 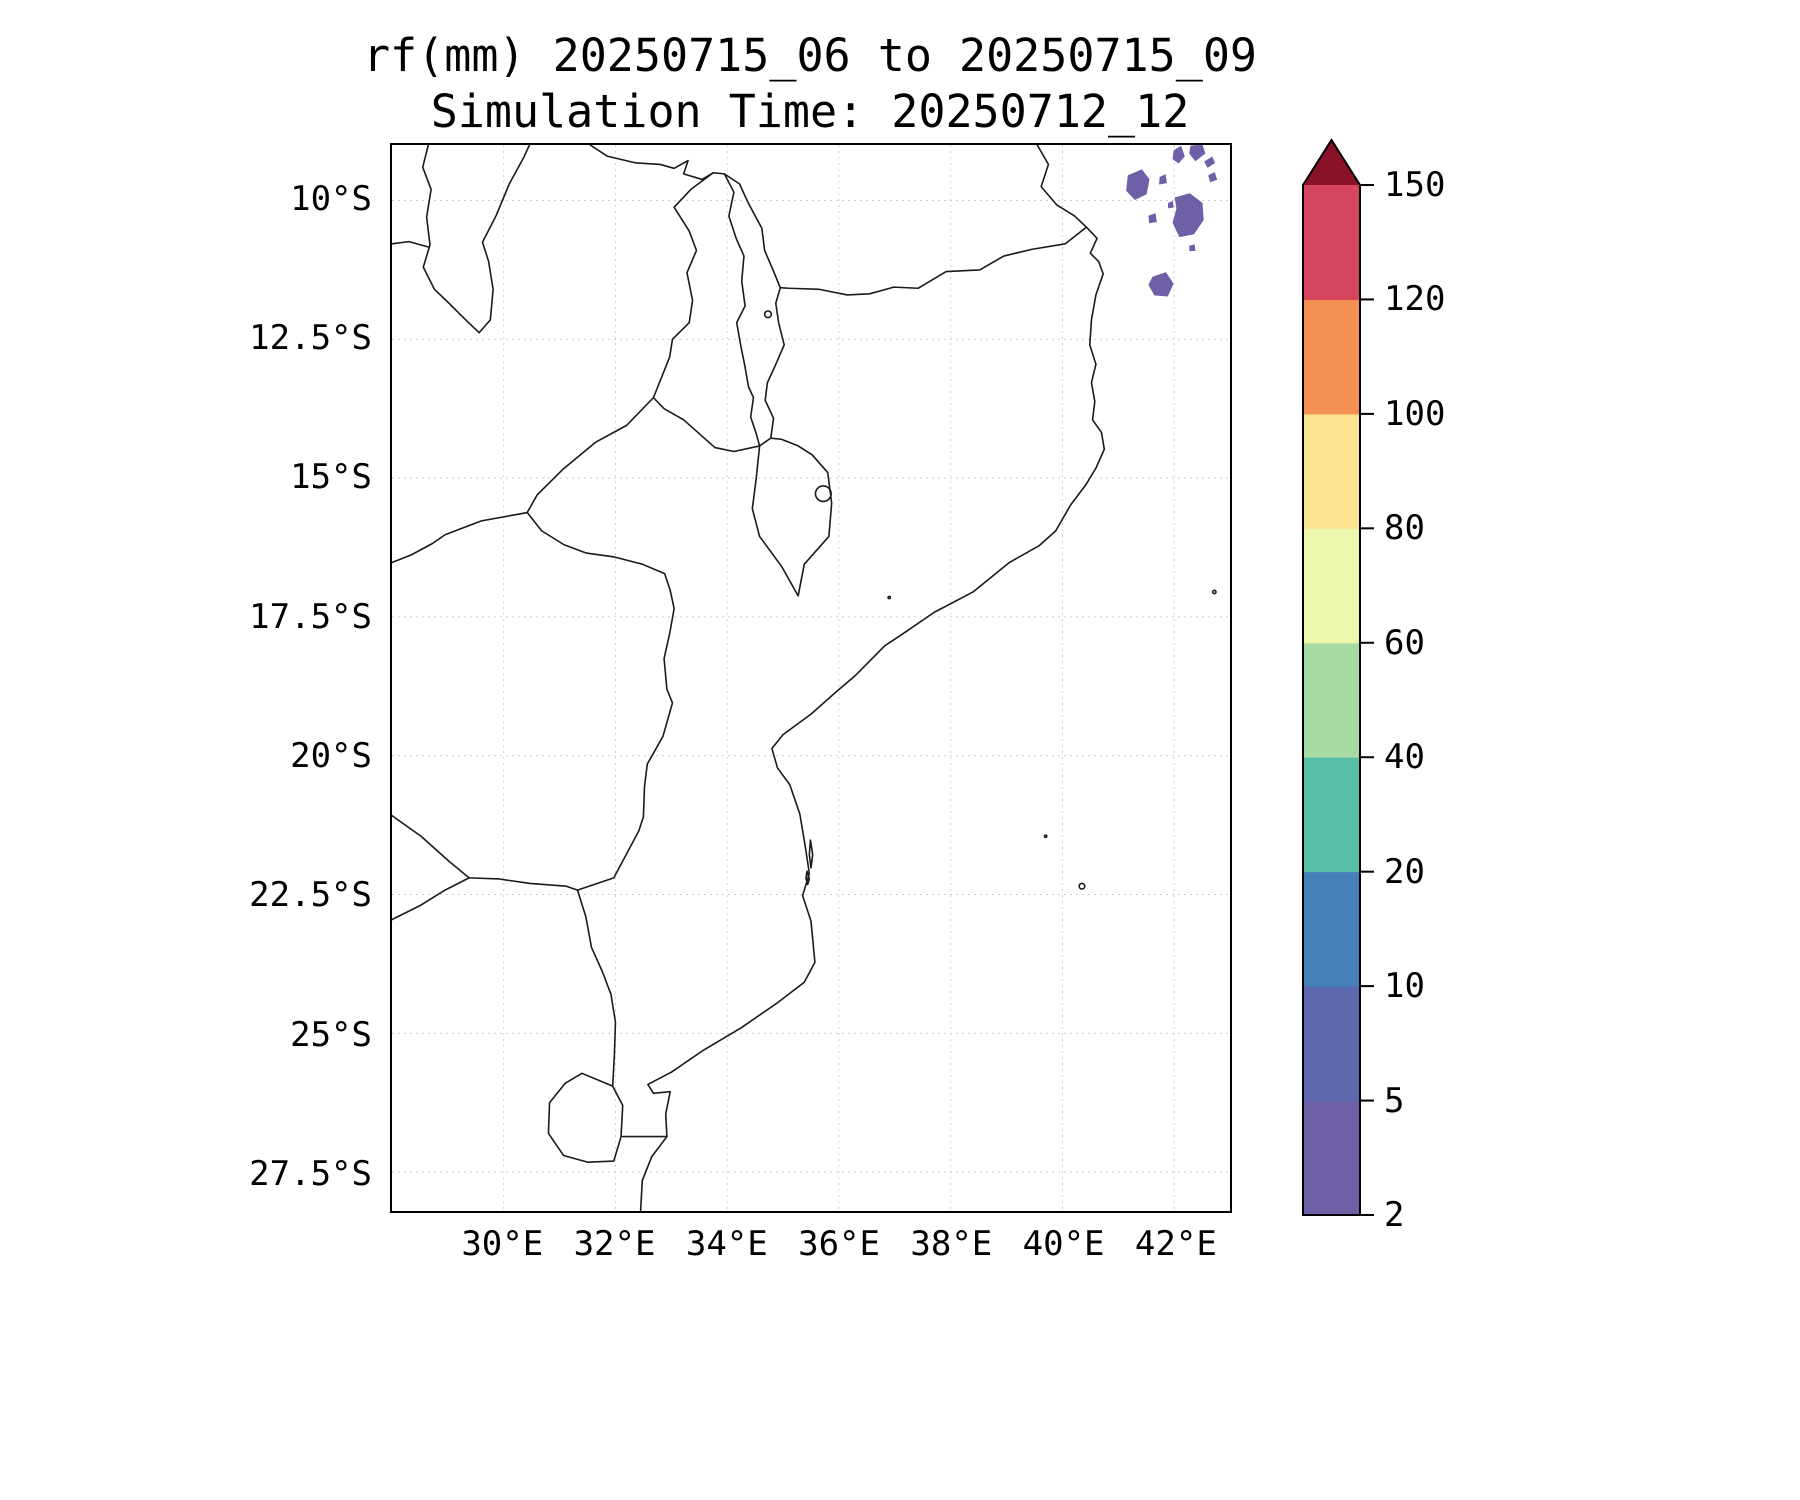 I want to click on colorbar-tick-label: 20, so click(x=1404, y=871).